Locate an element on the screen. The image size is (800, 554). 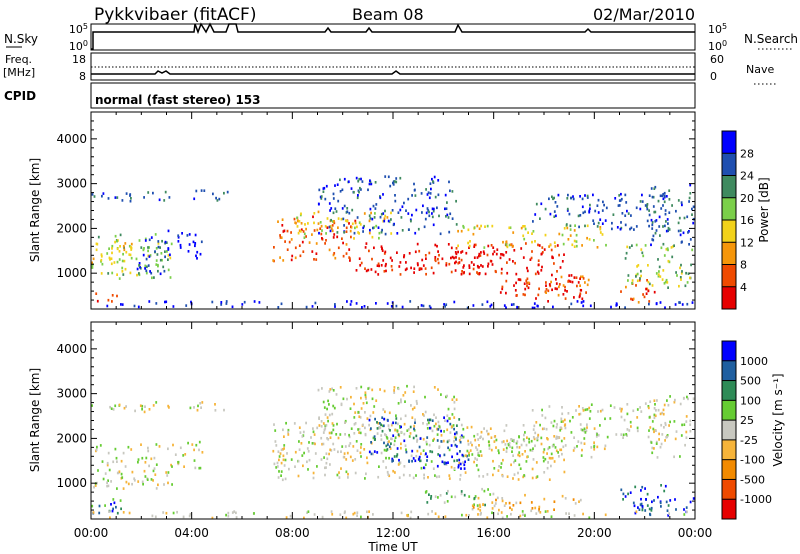
freq-trace is located at coordinates (393, 72).